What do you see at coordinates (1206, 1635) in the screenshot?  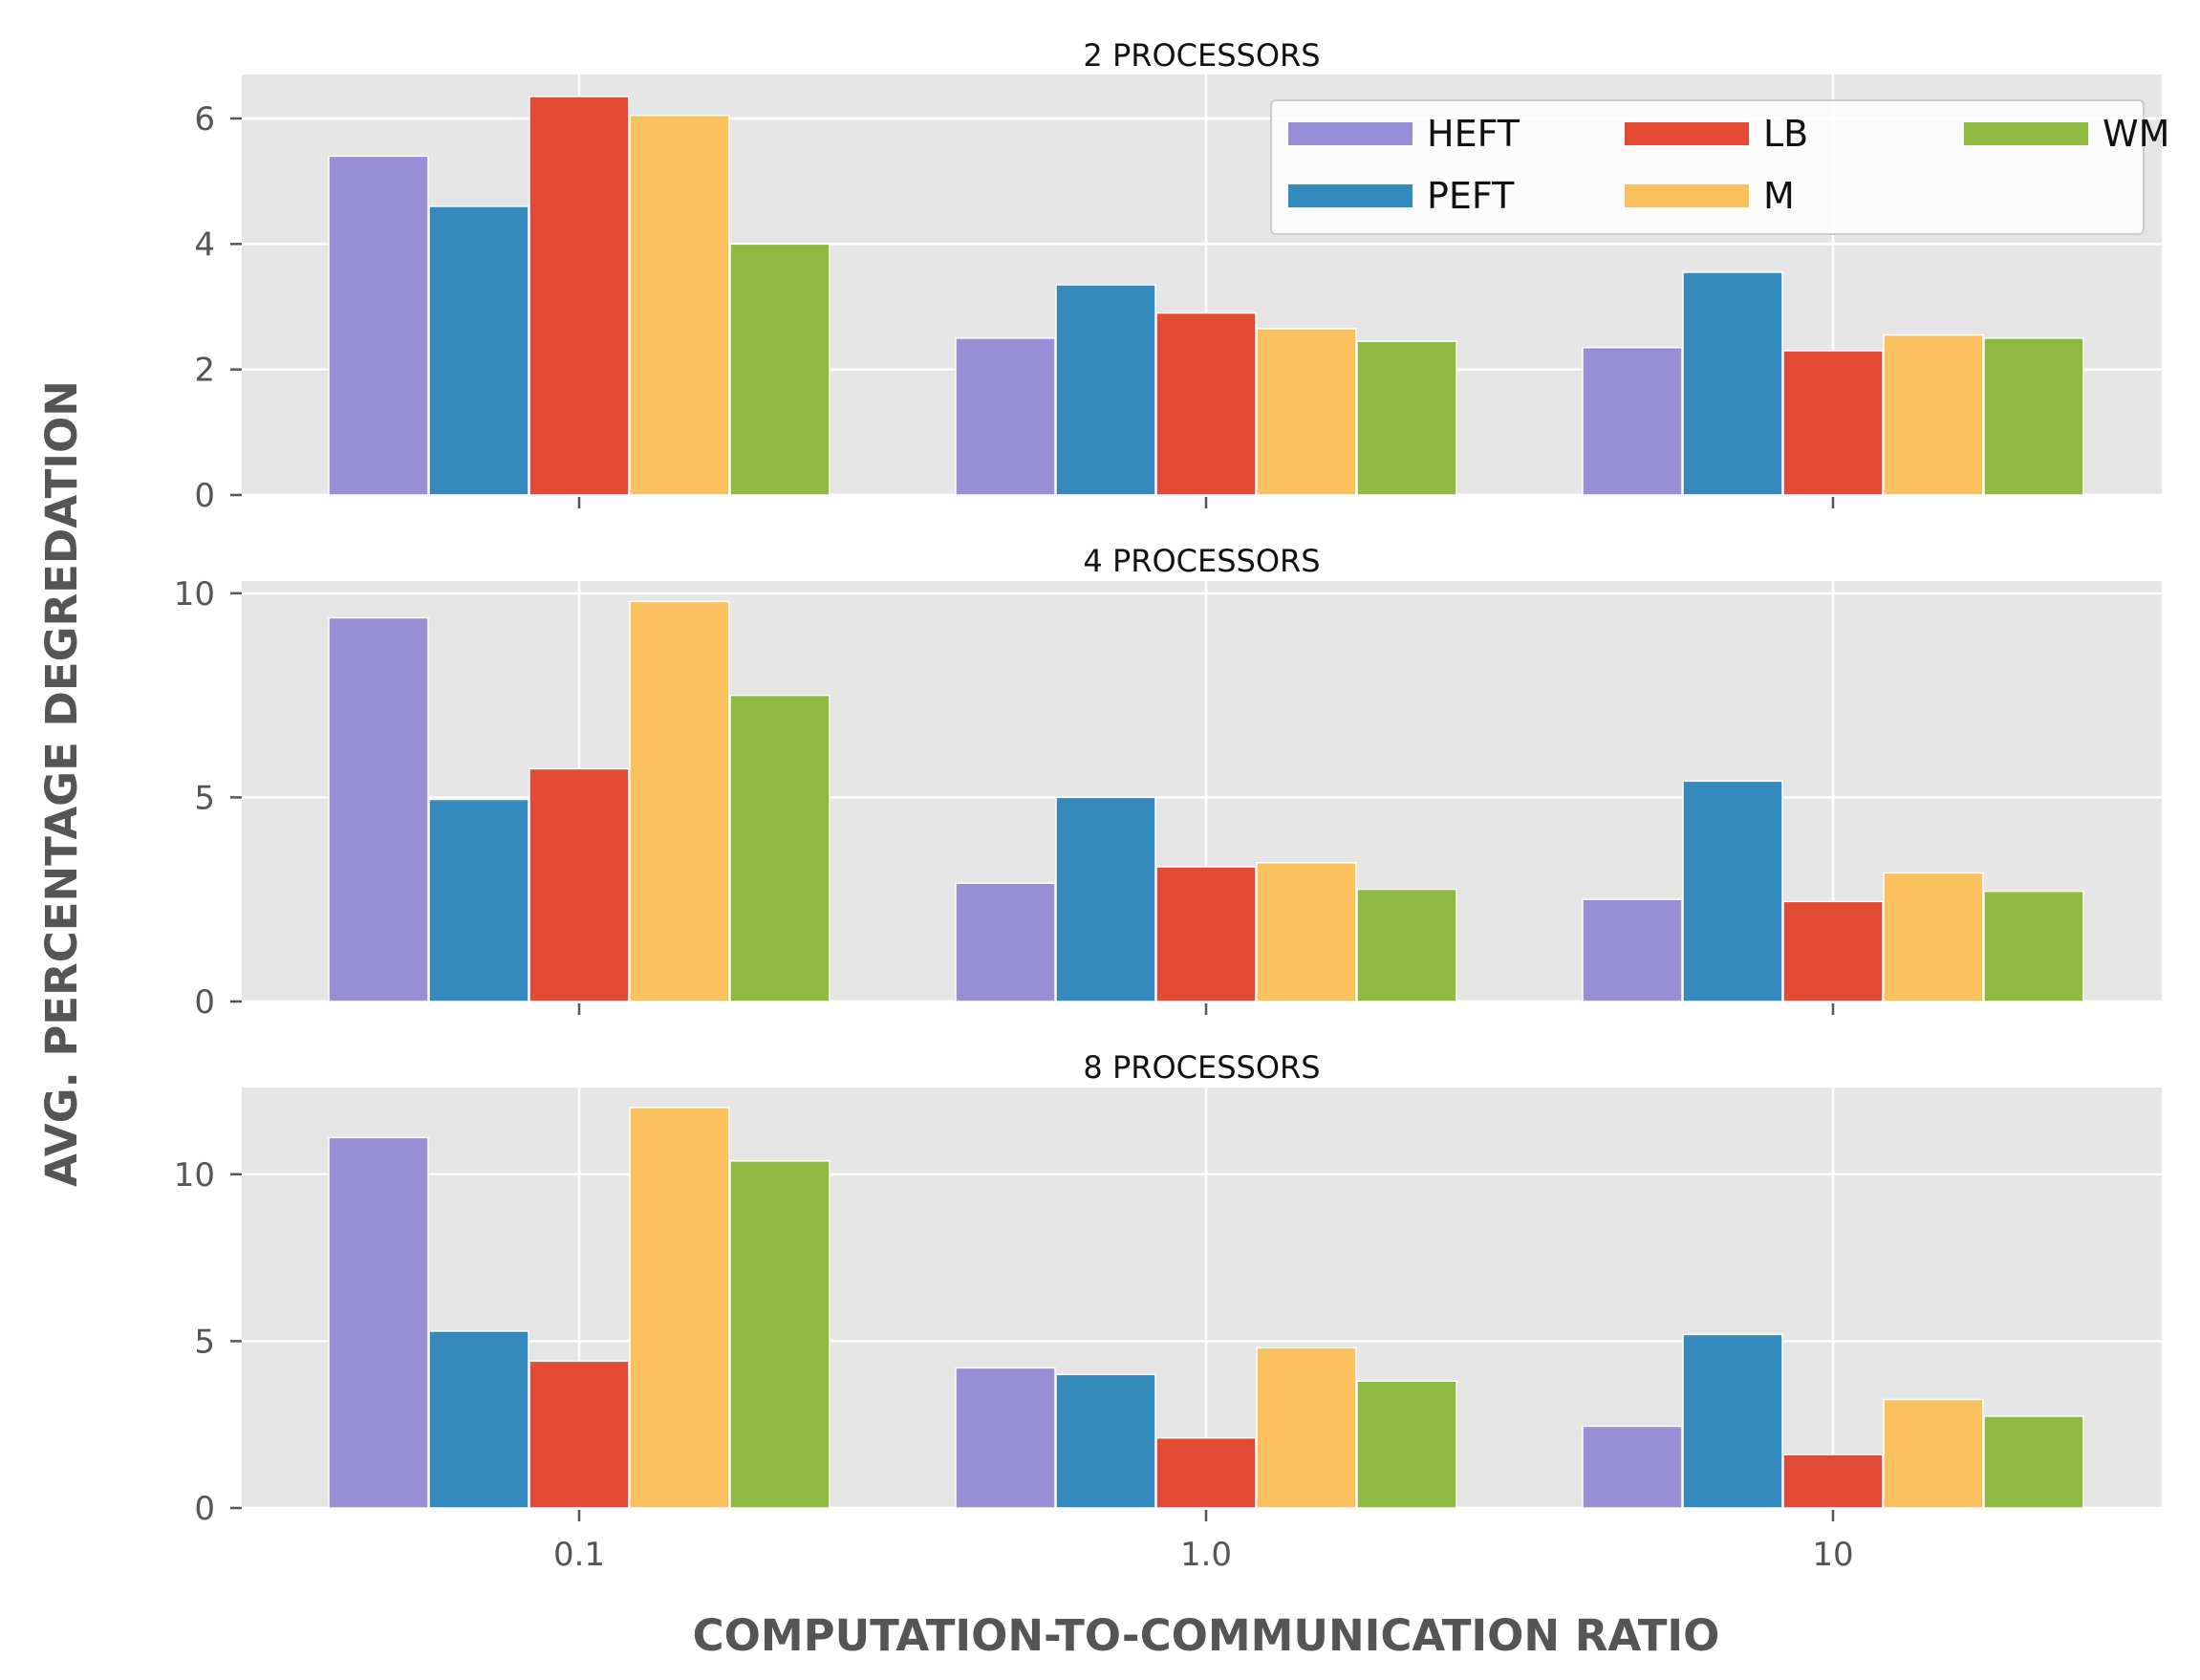 I see `x-axis-title: COMPUTATION-TO-COMMUNICATION RATIO` at bounding box center [1206, 1635].